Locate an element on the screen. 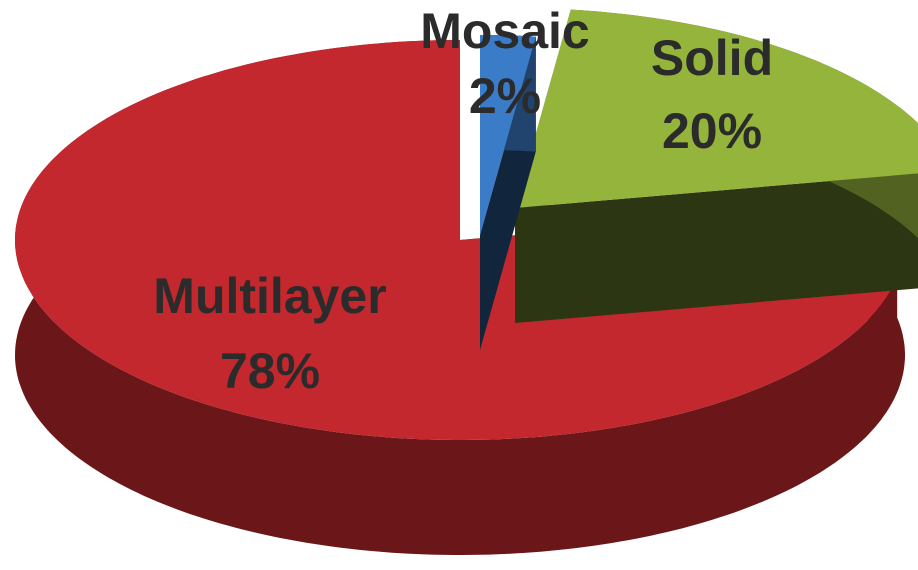 The height and width of the screenshot is (570, 918). slice-label: Multilayer is located at coordinates (269, 296).